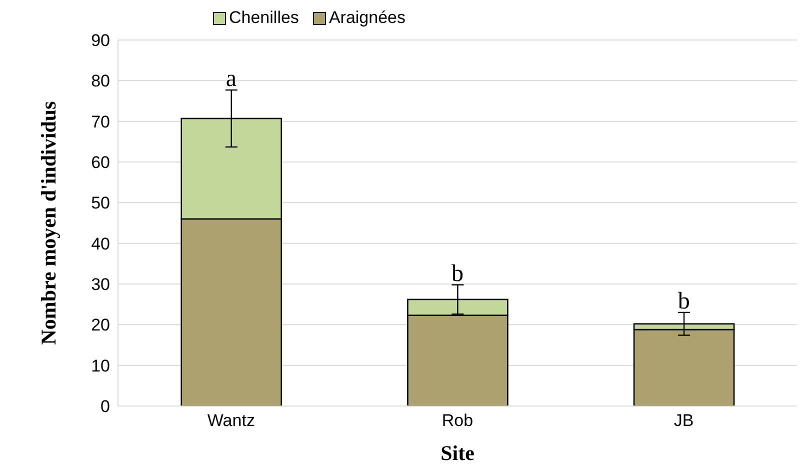 This screenshot has height=476, width=807. What do you see at coordinates (100, 325) in the screenshot?
I see `y-tick-label: 20` at bounding box center [100, 325].